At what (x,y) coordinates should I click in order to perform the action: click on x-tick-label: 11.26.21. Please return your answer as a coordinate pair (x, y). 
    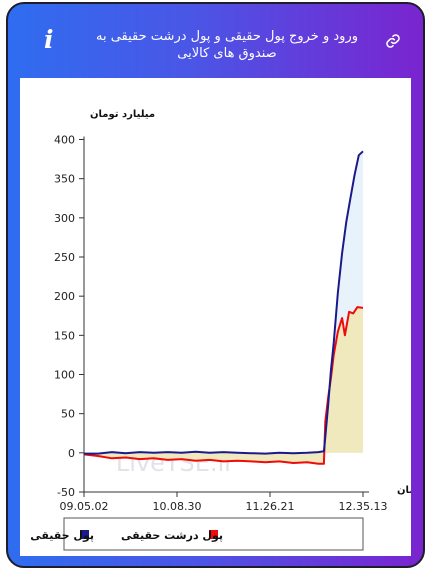
    Looking at the image, I should click on (270, 506).